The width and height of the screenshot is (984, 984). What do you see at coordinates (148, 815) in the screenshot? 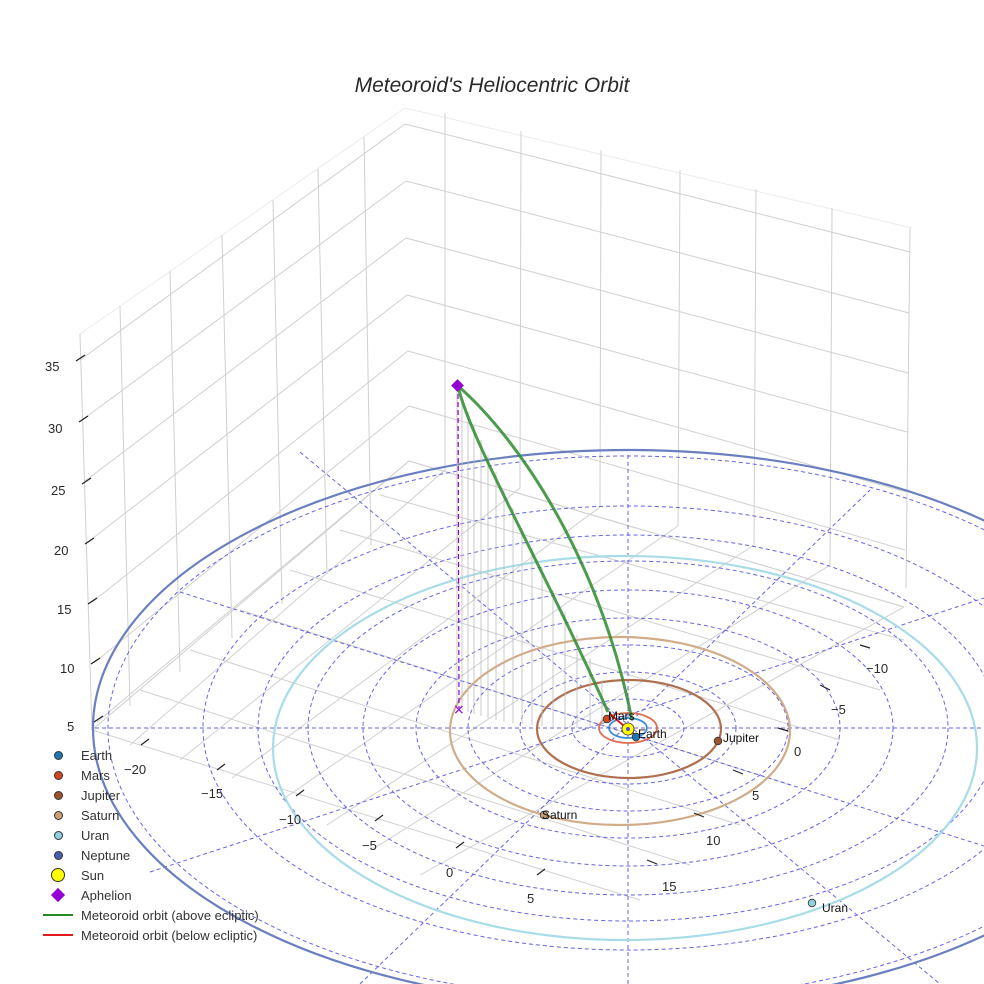
I see `legend-item-saturn: Saturn` at bounding box center [148, 815].